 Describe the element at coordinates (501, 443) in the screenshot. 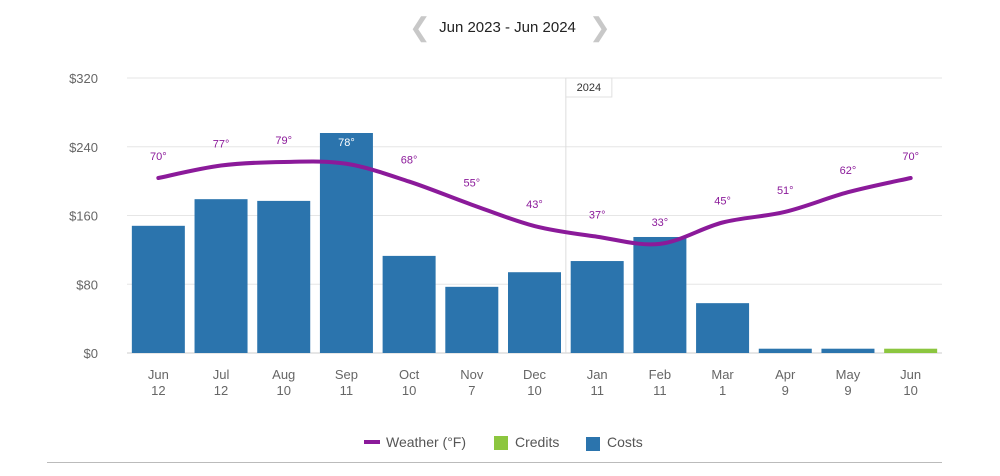

I see `legend-credits-swatch` at that location.